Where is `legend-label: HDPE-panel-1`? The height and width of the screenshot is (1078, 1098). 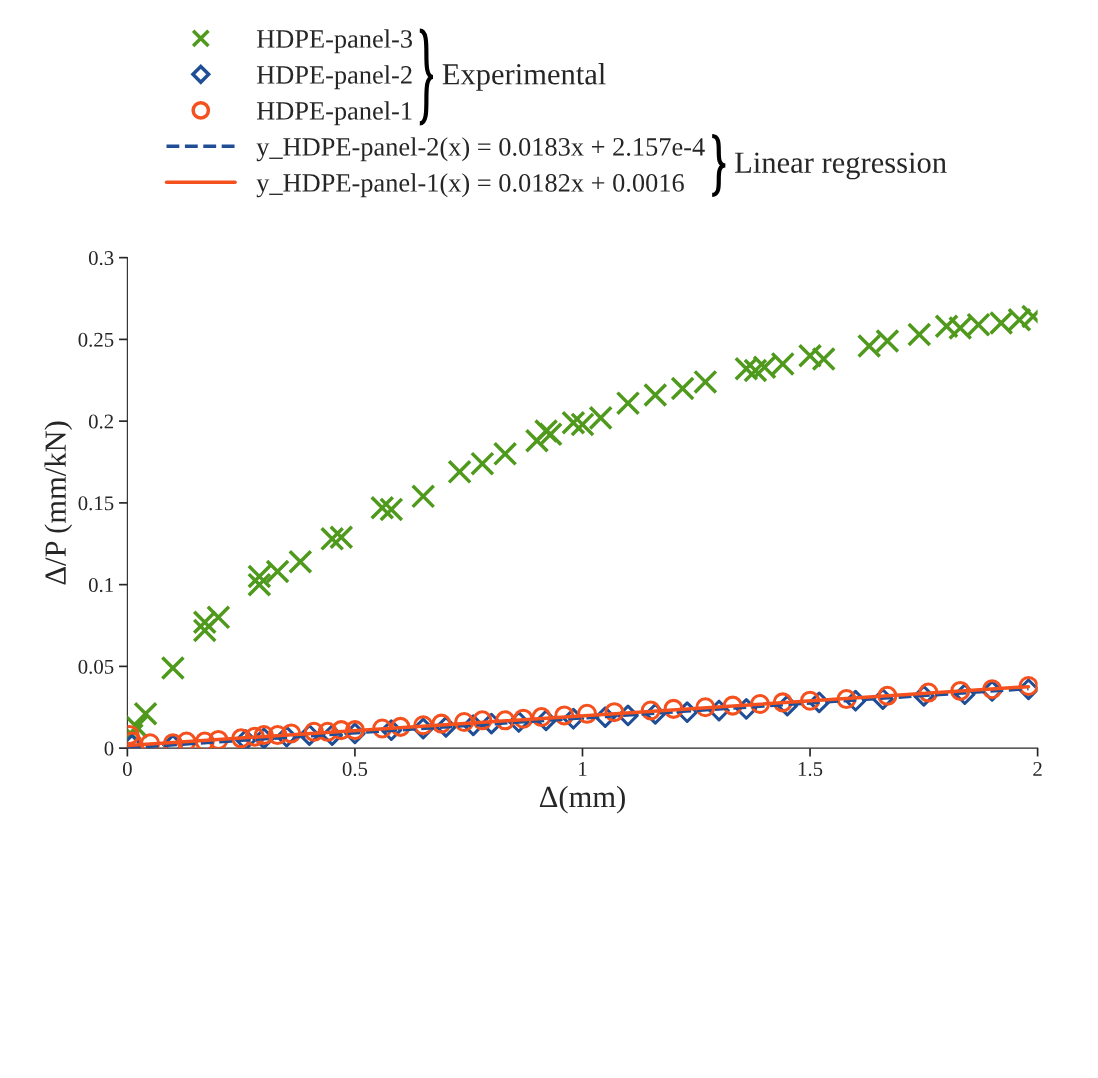 legend-label: HDPE-panel-1 is located at coordinates (334, 113).